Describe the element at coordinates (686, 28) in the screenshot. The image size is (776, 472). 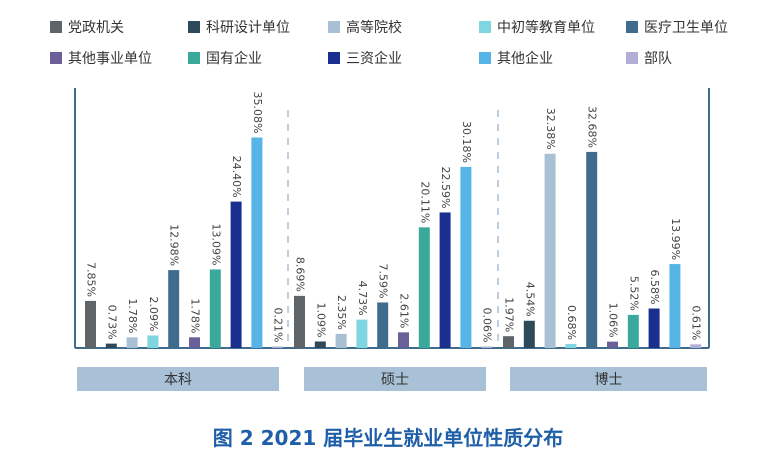
I see `legend-label: 医疗卫生单位` at that location.